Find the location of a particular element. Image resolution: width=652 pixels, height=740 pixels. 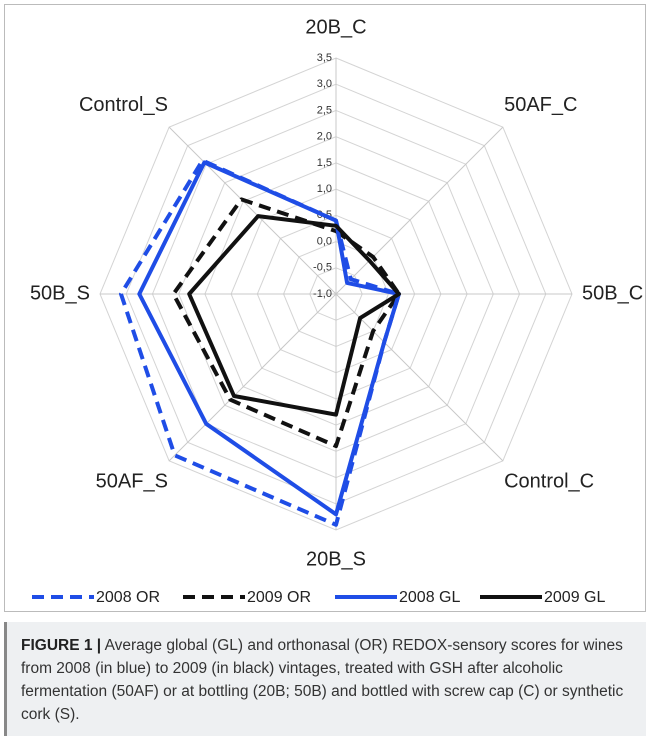

tick-label: 3,5 is located at coordinates (324, 58).